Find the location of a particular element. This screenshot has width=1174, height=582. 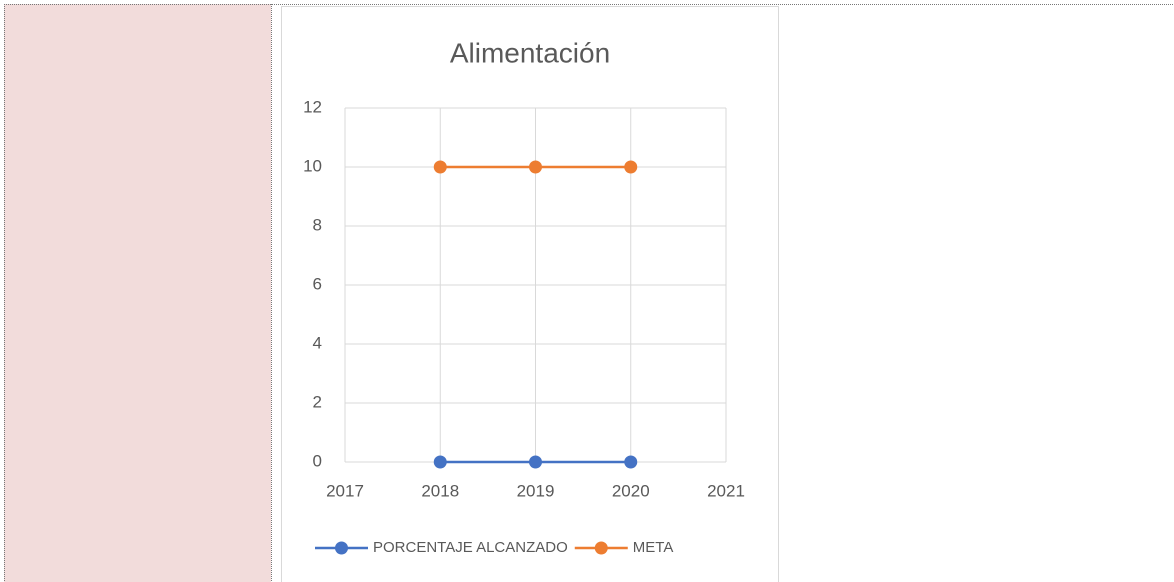

x-tick-label: 2018 is located at coordinates (440, 490).